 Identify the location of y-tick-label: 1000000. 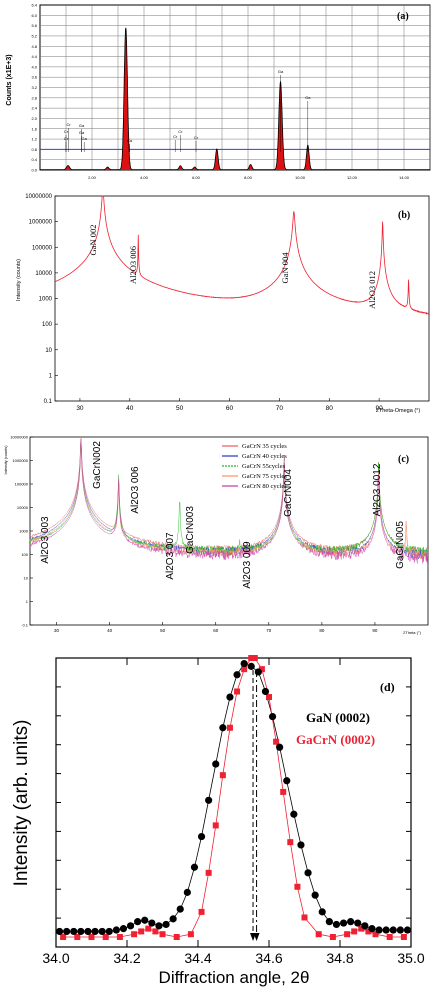
(41, 223).